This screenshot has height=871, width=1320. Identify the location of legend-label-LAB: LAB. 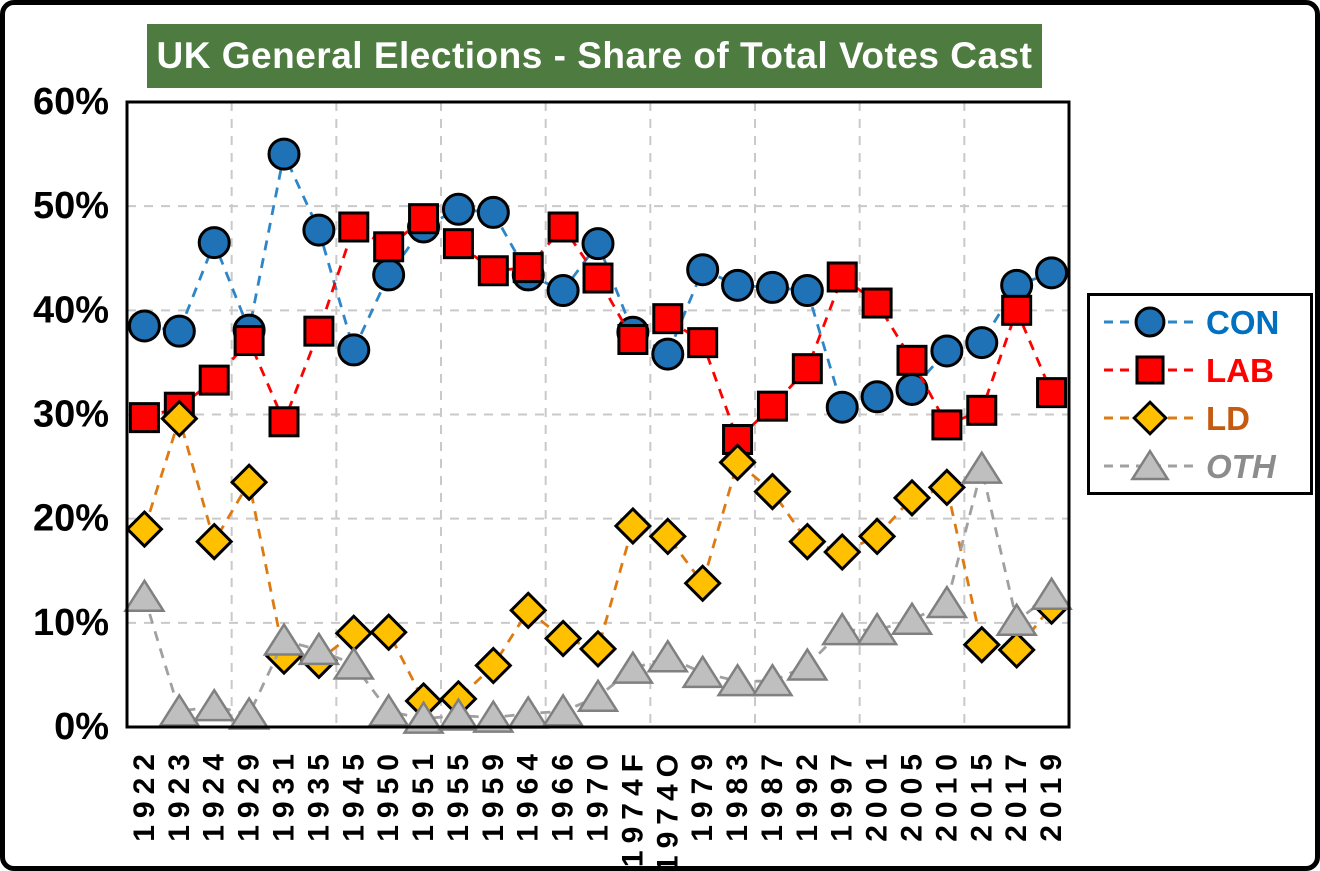
(1240, 370).